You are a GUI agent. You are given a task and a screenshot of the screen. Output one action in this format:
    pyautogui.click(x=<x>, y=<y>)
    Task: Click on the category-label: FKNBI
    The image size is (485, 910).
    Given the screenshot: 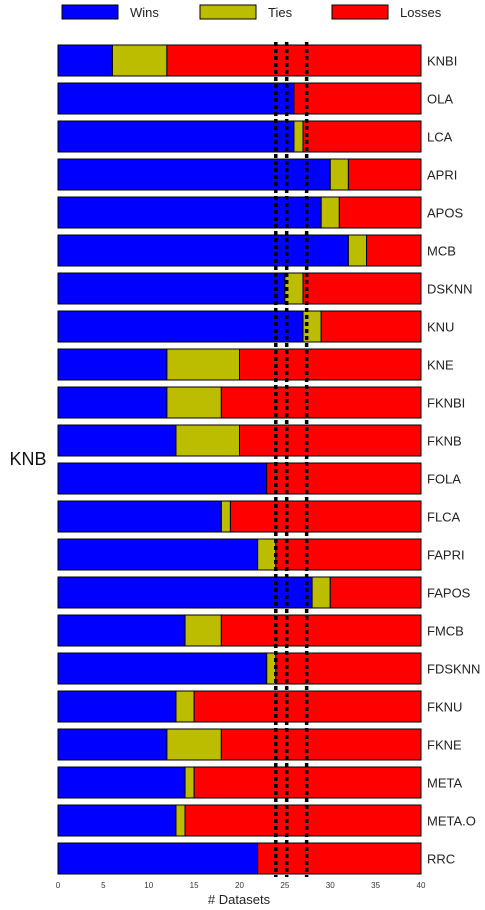 What is the action you would take?
    pyautogui.click(x=446, y=403)
    